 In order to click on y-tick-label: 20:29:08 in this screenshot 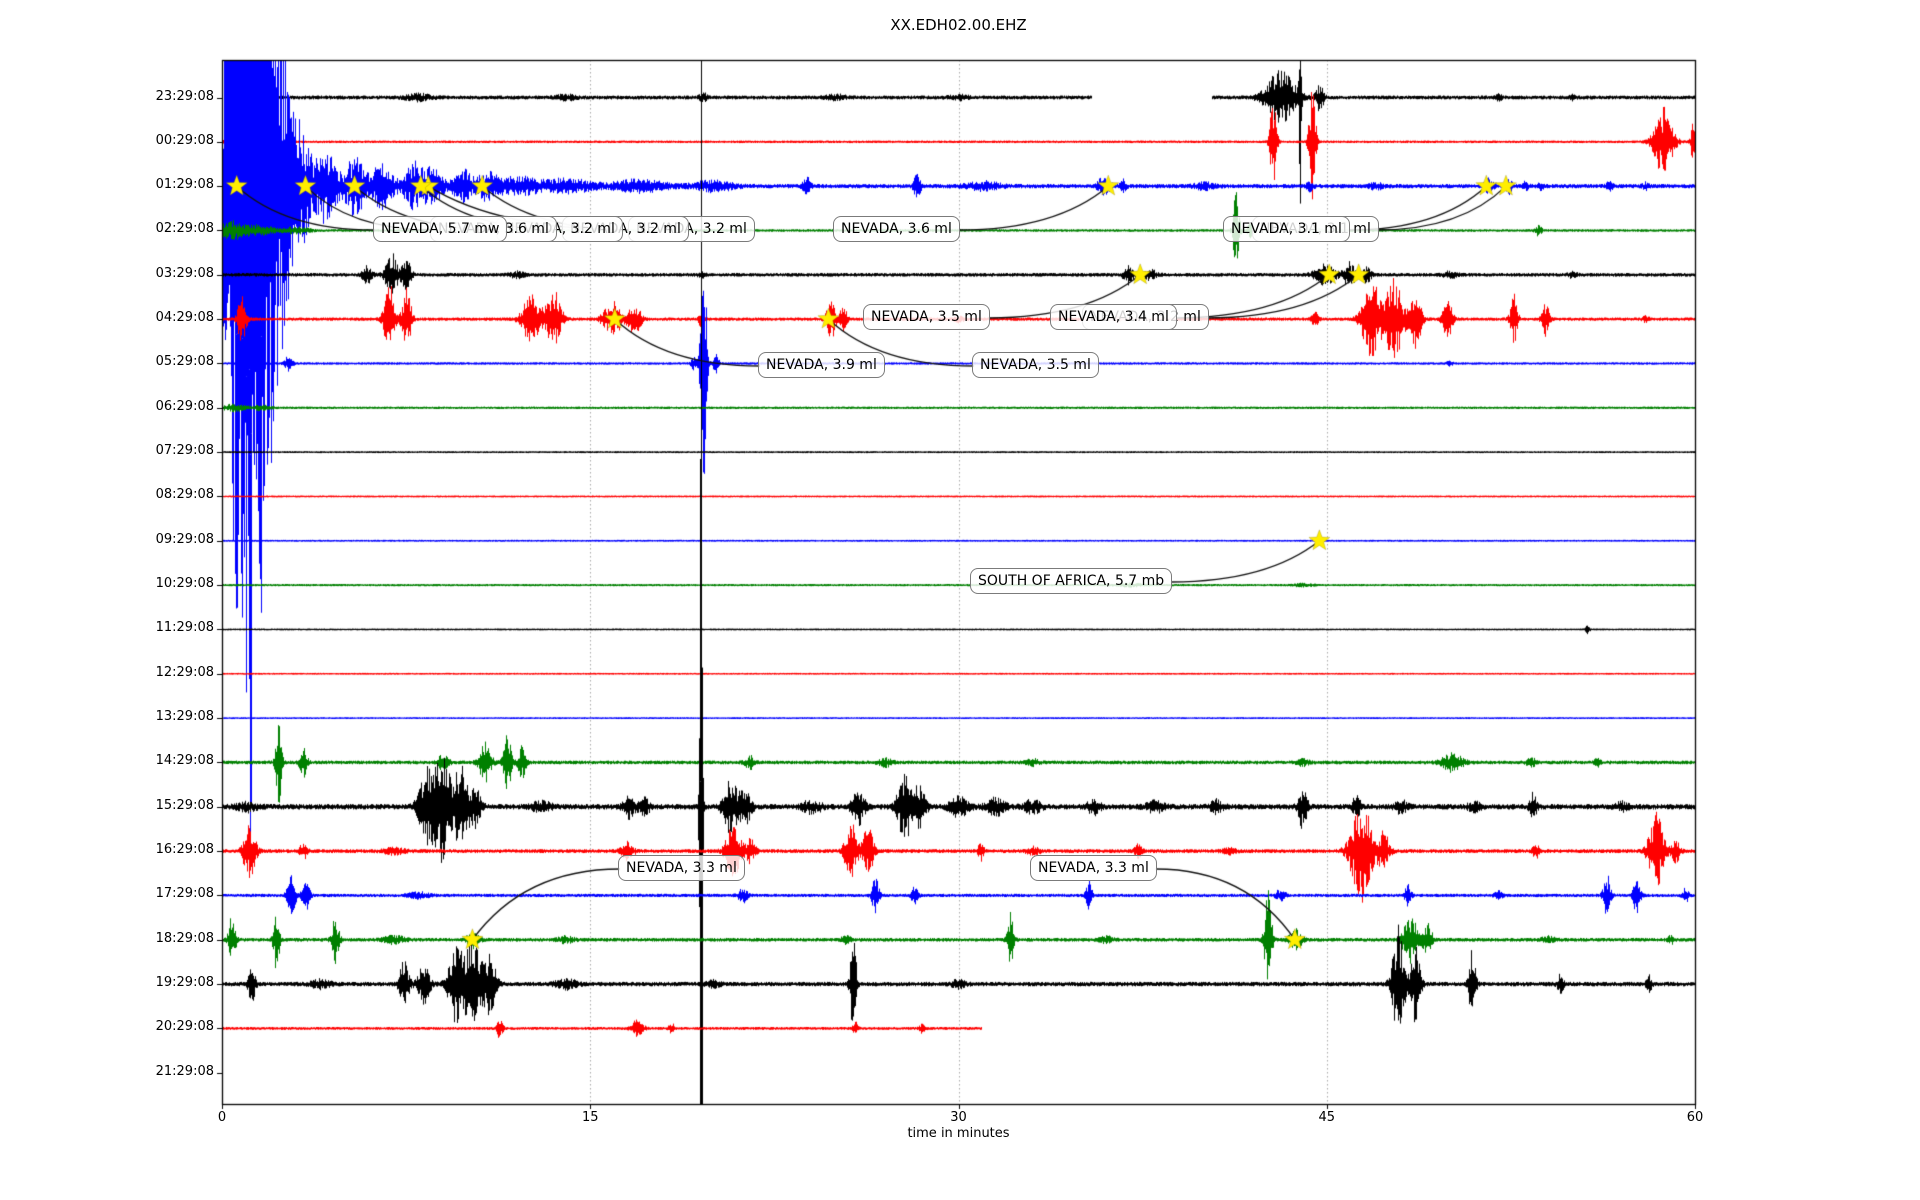, I will do `click(184, 1027)`.